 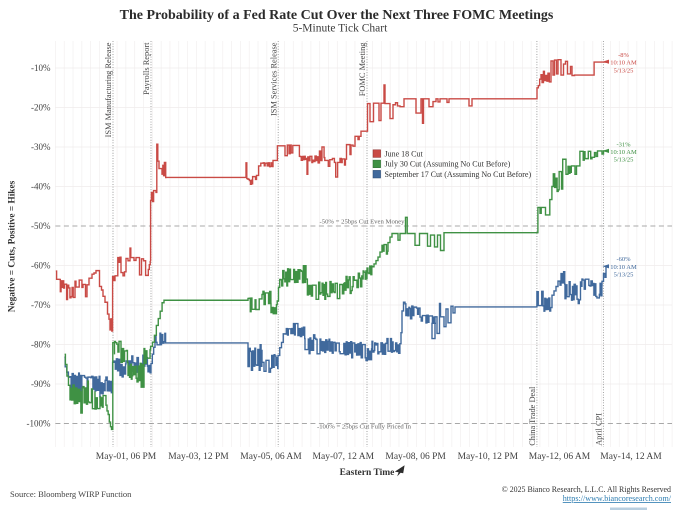 What do you see at coordinates (41, 226) in the screenshot?
I see `svg-text: -50%` at bounding box center [41, 226].